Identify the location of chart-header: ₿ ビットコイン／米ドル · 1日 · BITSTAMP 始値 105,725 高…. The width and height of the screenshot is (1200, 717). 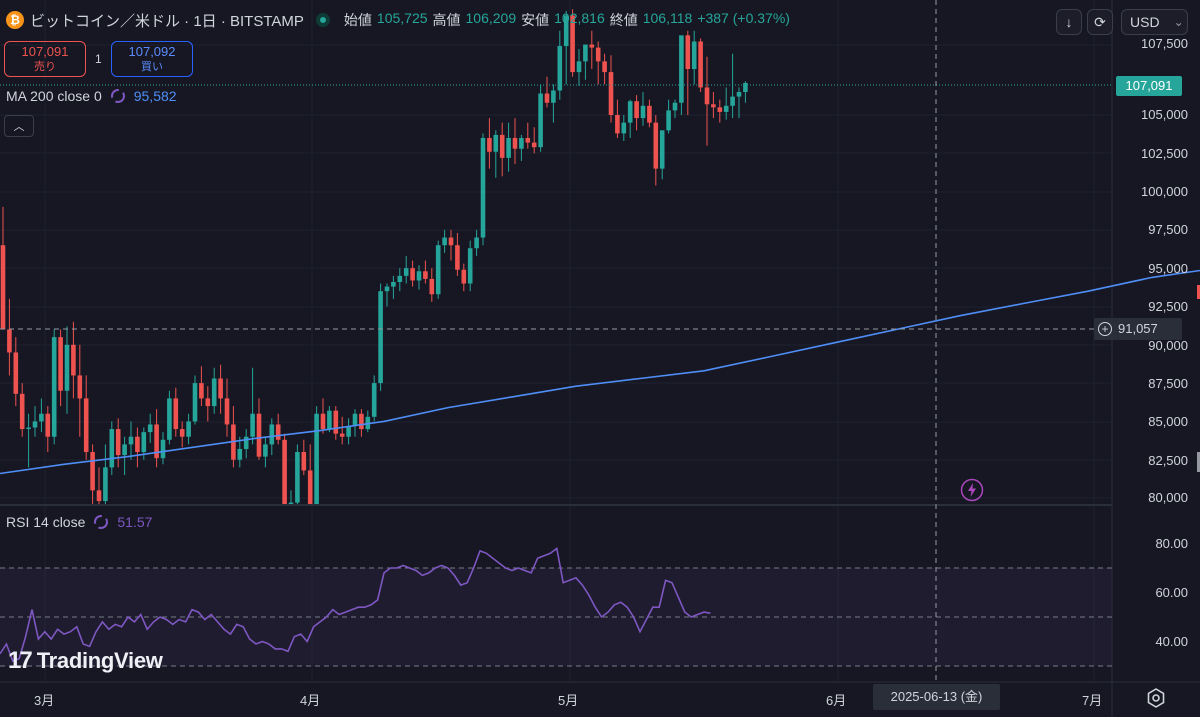
(398, 20).